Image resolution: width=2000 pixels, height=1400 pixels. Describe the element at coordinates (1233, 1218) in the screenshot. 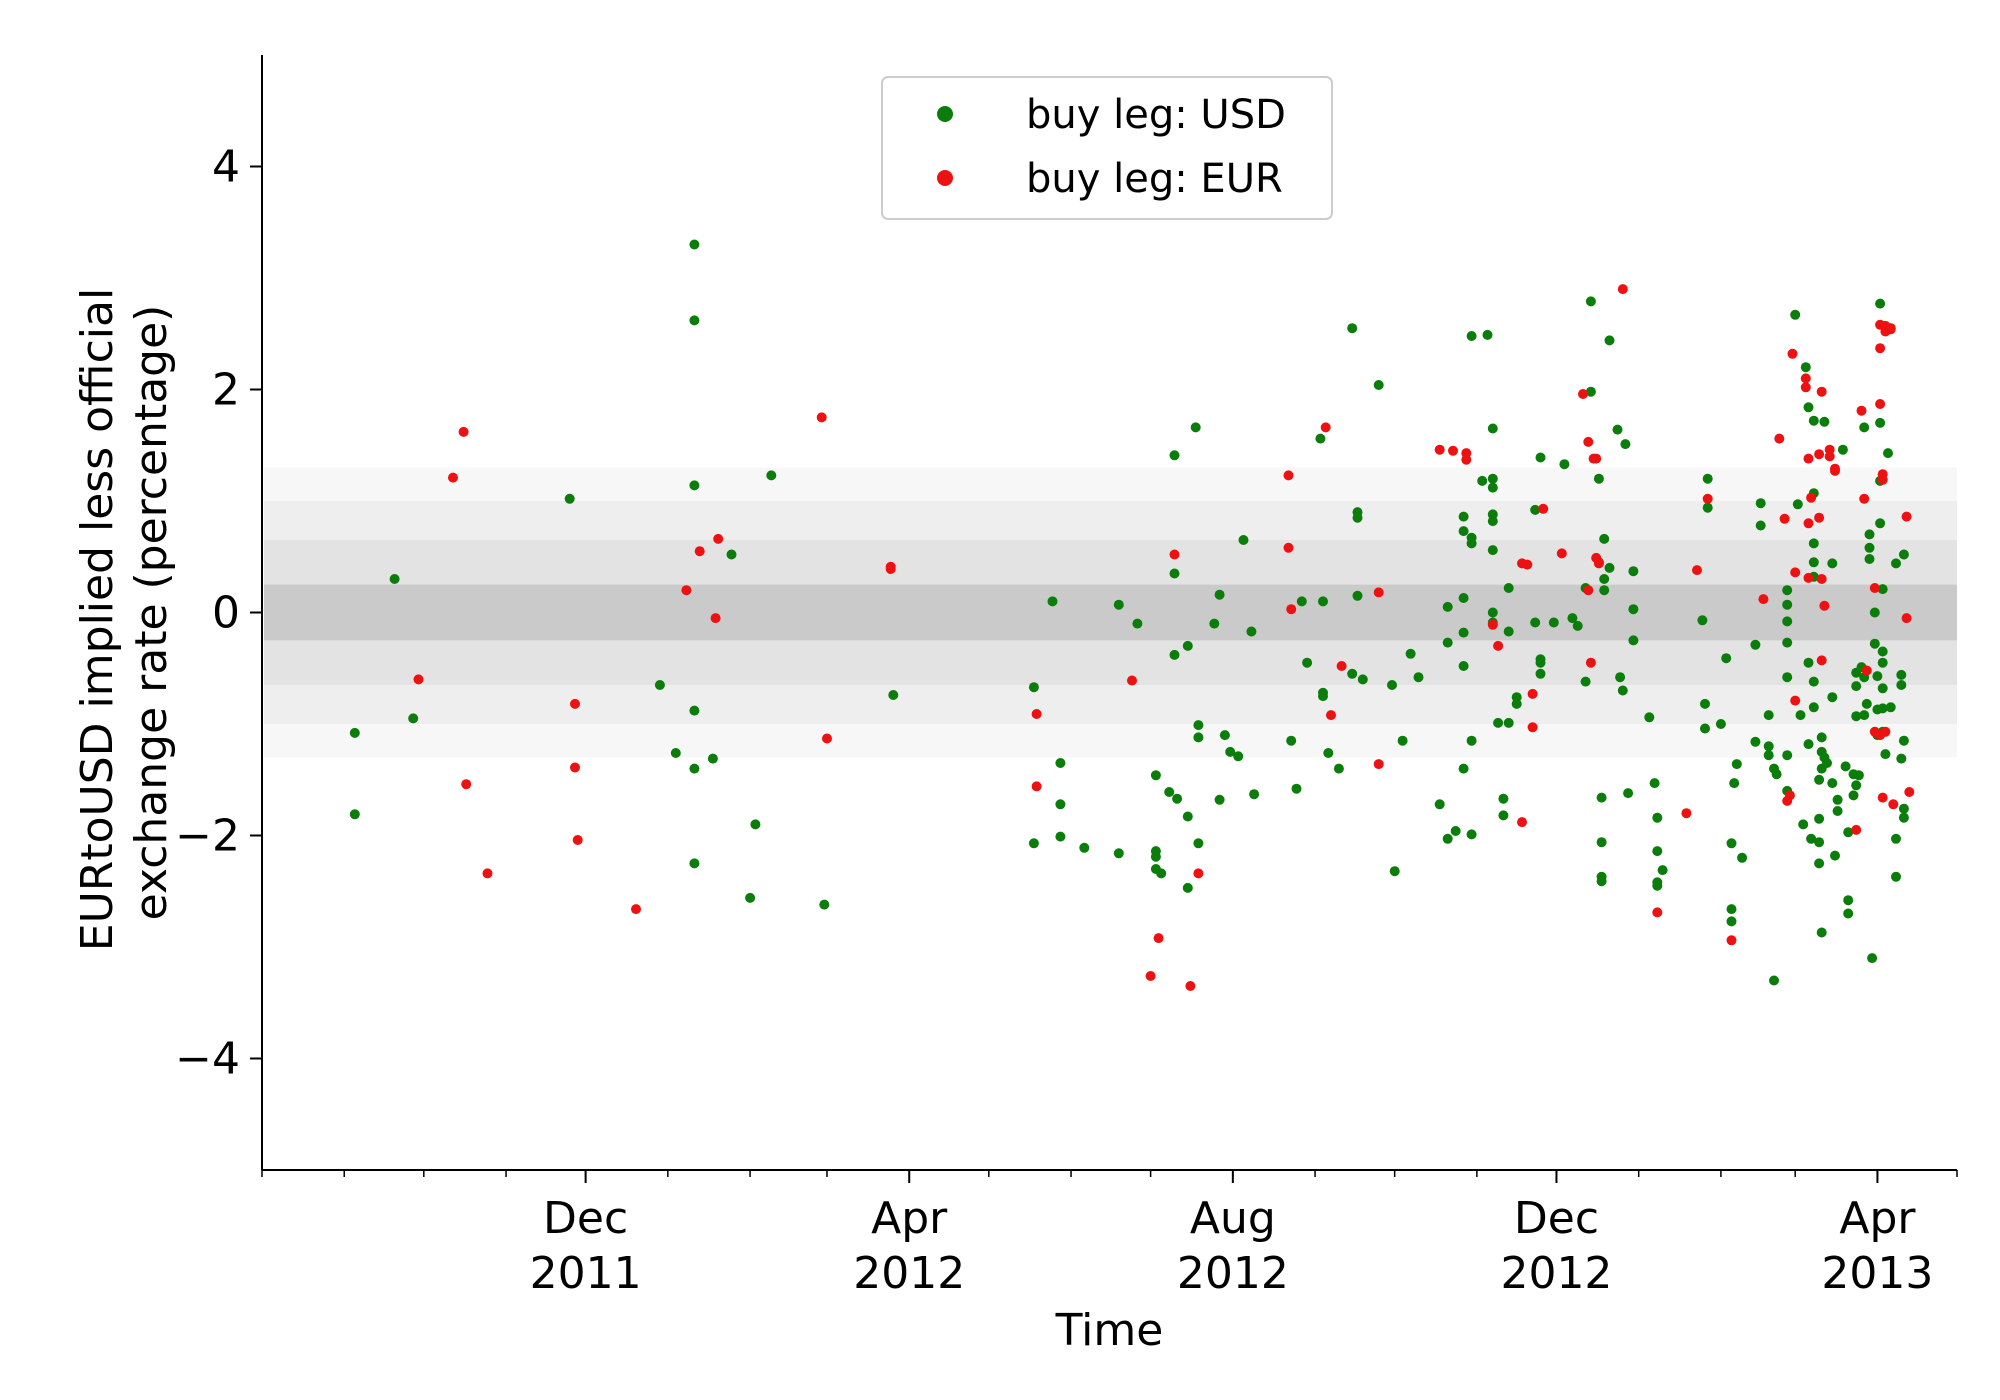

I see `x-tick-label-month: Aug` at that location.